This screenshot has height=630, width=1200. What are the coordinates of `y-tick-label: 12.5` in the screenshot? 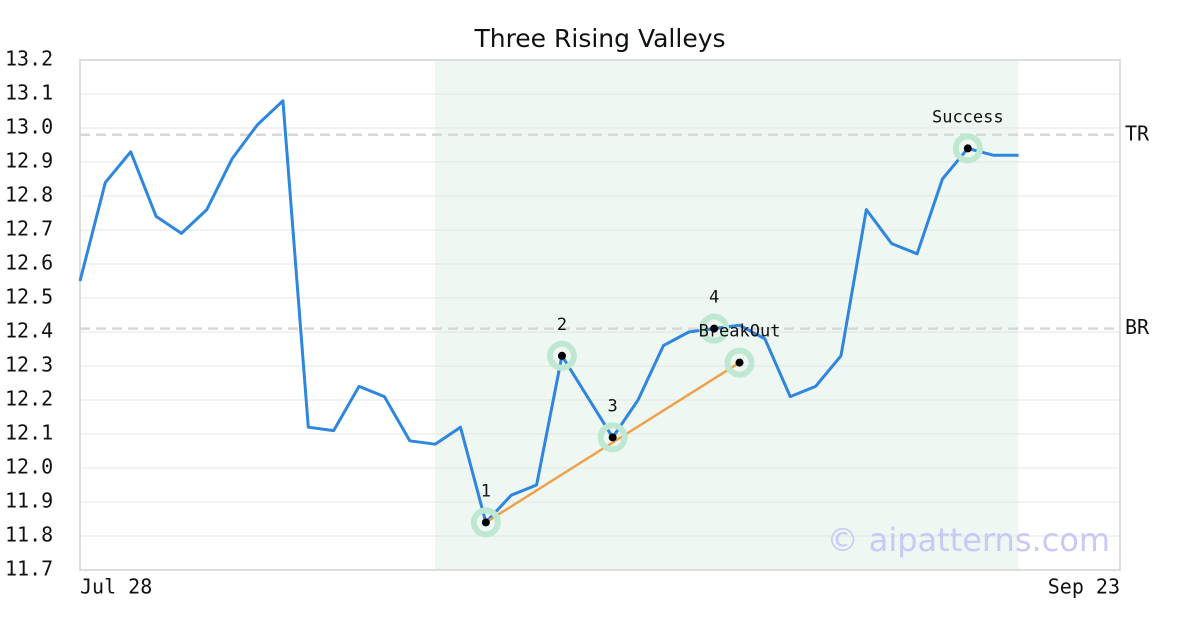 It's located at (29, 297).